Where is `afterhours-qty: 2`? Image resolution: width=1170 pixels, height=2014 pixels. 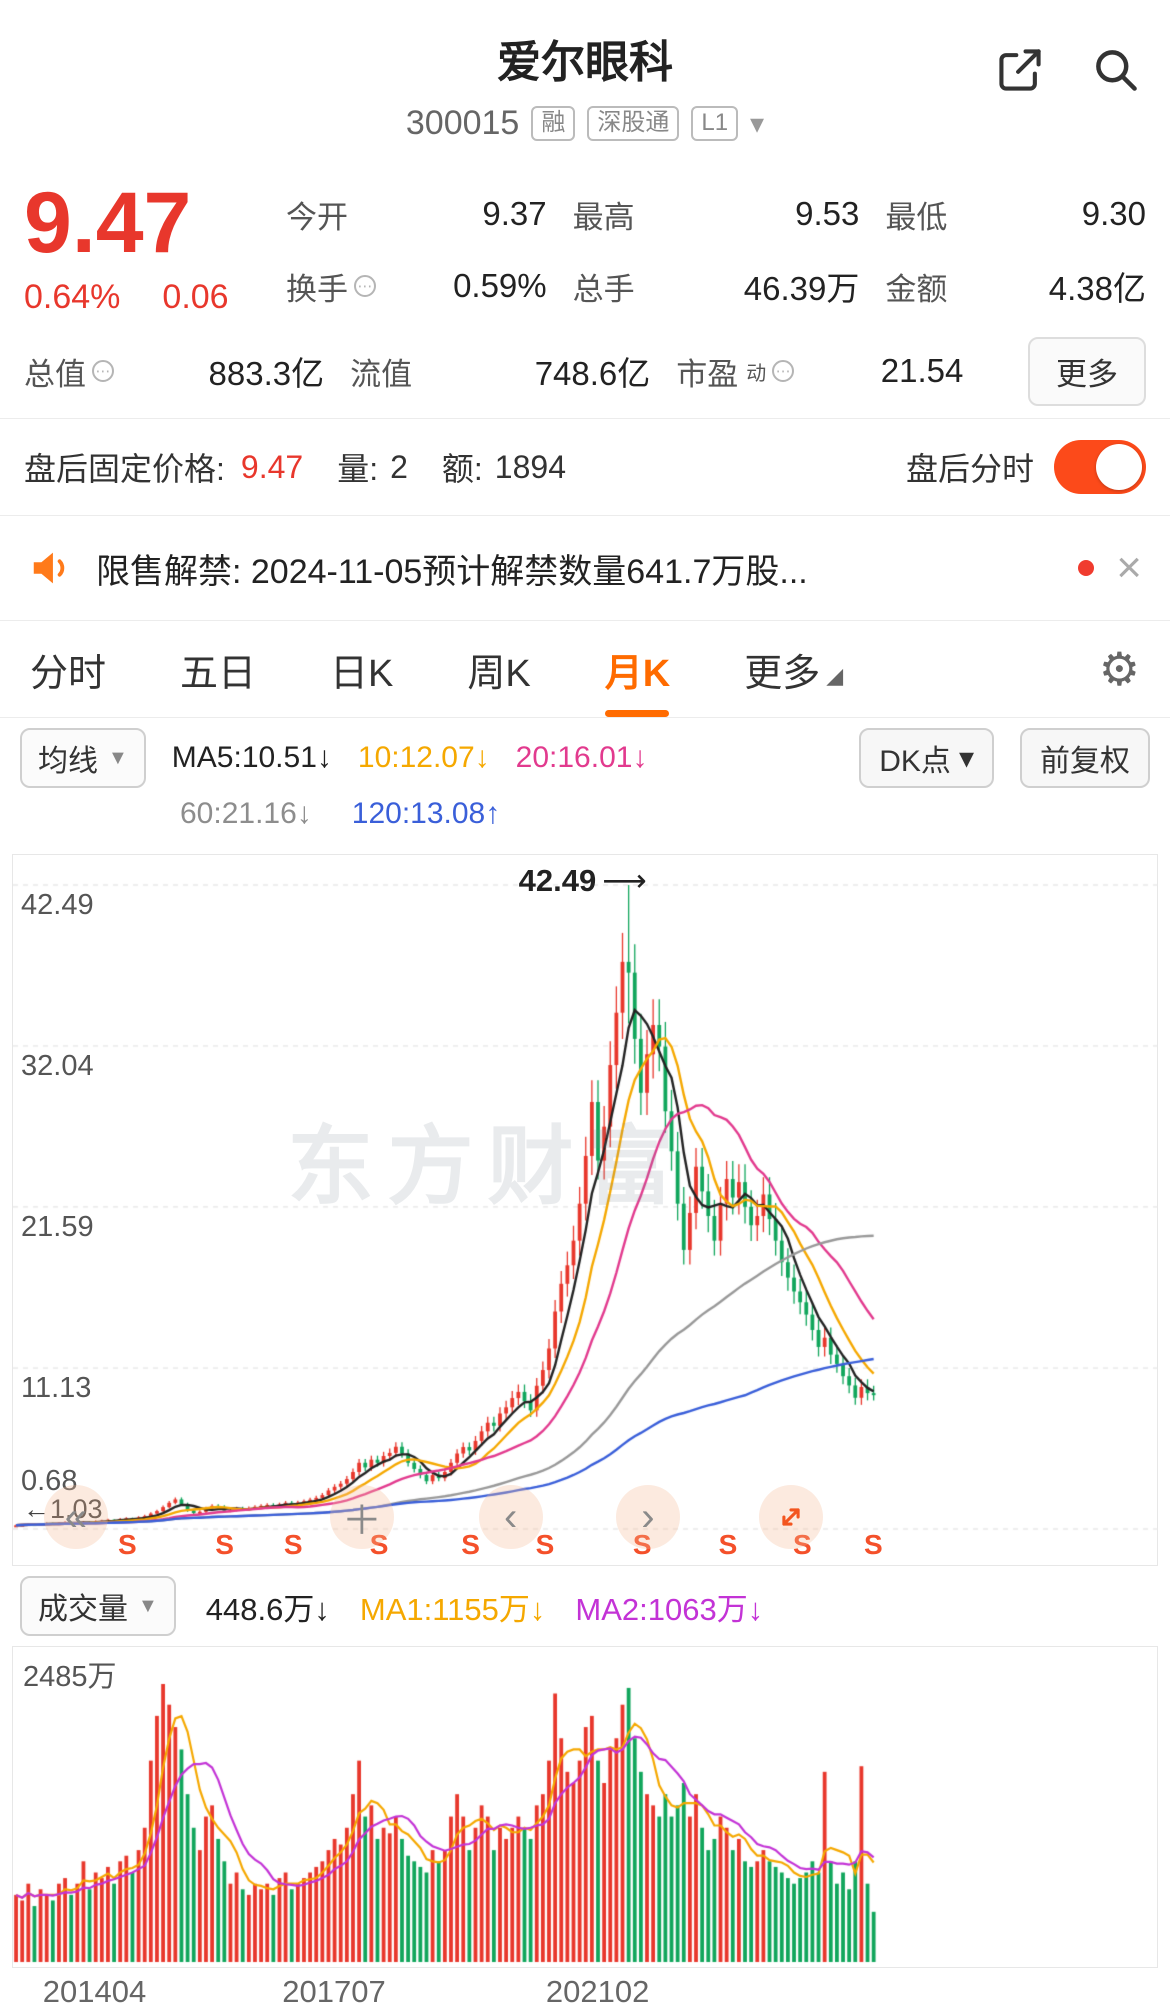
afterhours-qty: 2 is located at coordinates (399, 466).